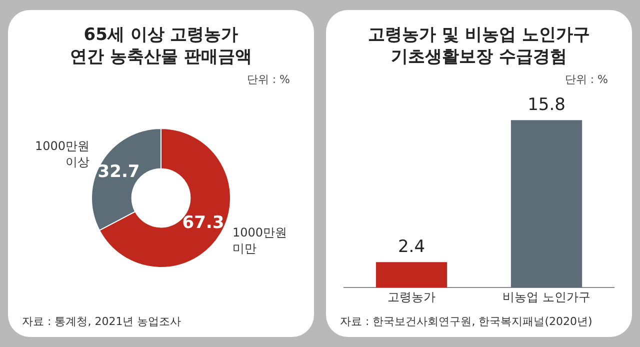  I want to click on data-label: 2.4, so click(412, 247).